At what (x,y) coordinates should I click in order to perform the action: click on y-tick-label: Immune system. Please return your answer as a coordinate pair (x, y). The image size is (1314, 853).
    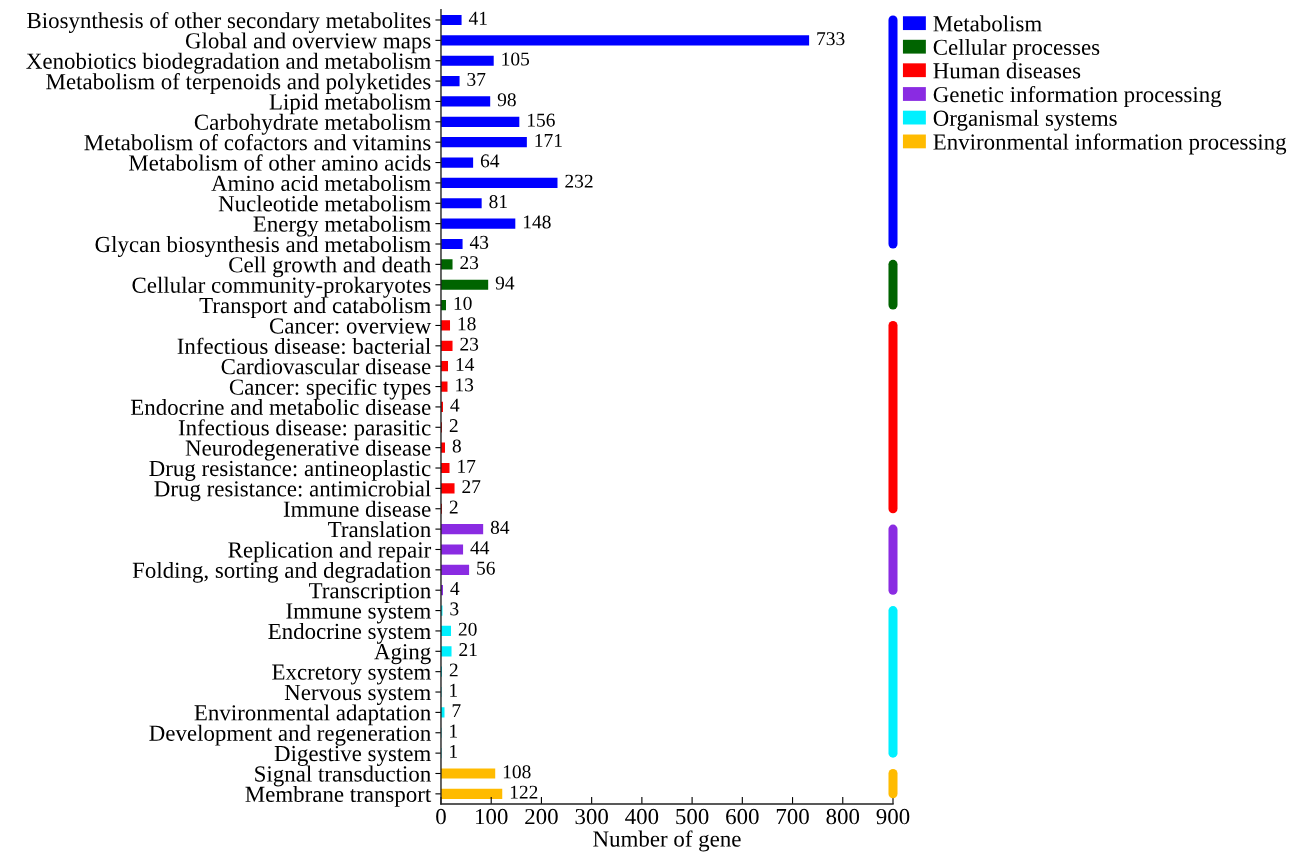
    Looking at the image, I should click on (358, 613).